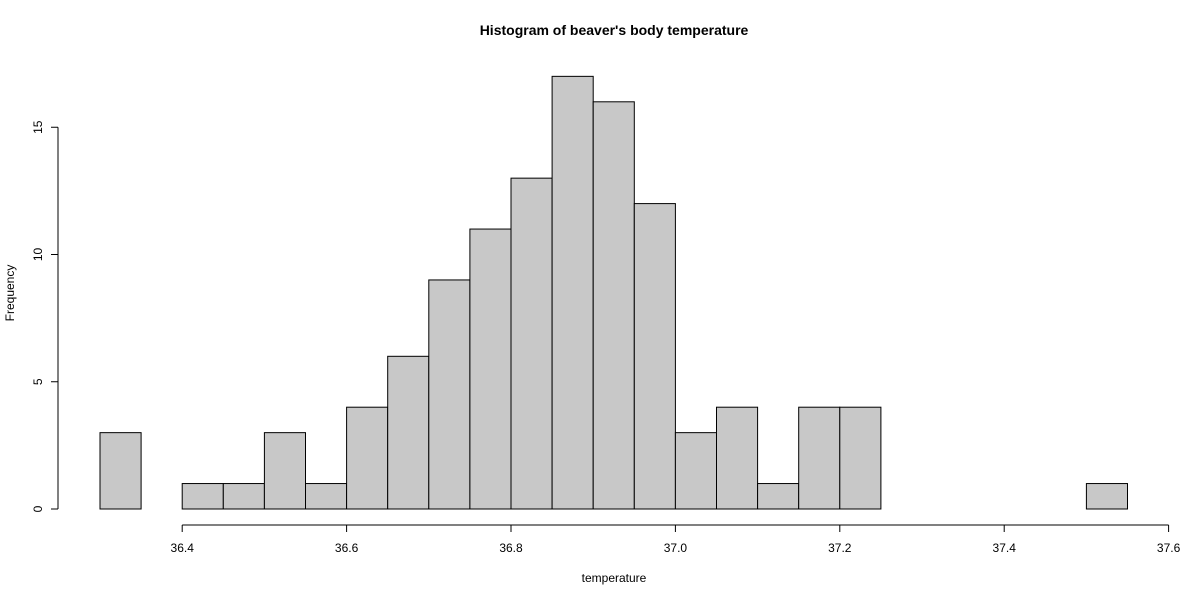  Describe the element at coordinates (38, 508) in the screenshot. I see `y-tick-label: 0` at that location.